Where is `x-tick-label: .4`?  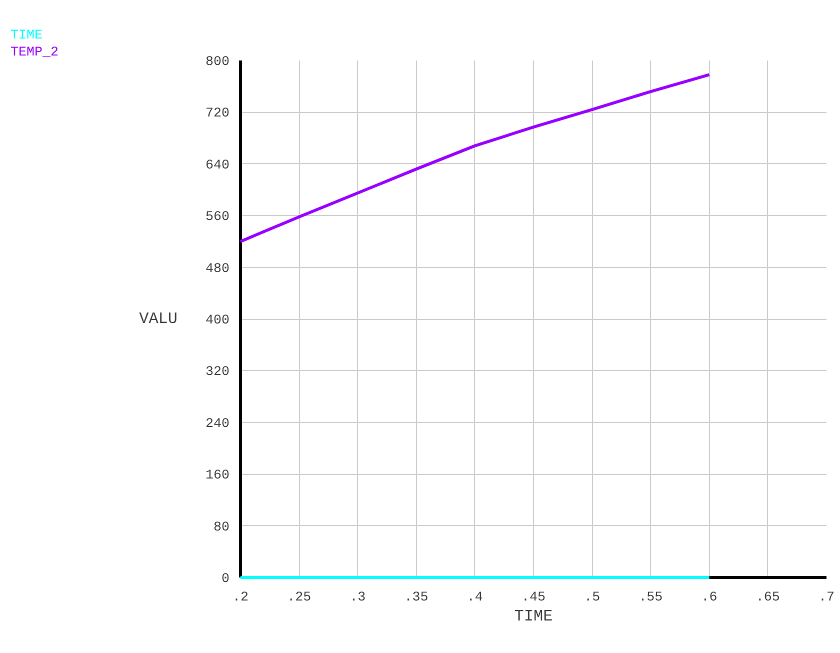 x-tick-label: .4 is located at coordinates (474, 598).